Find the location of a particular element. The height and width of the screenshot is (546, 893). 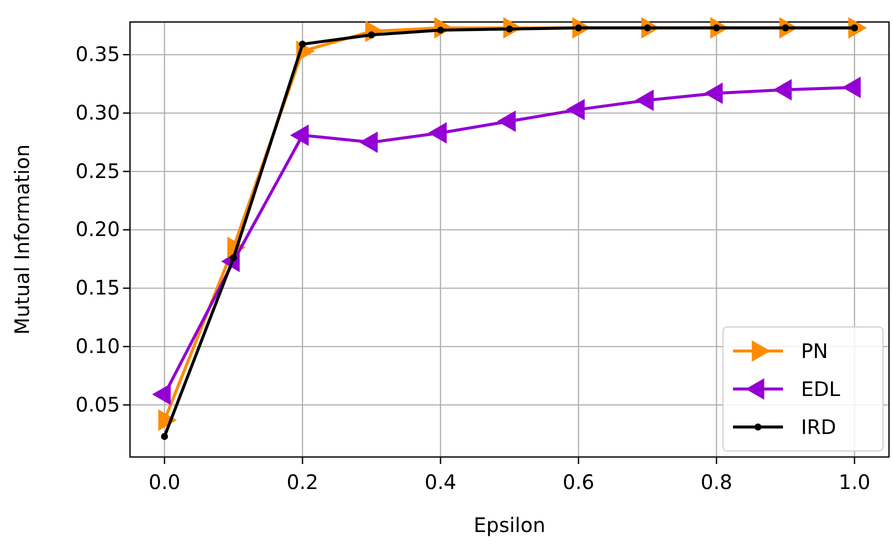

legend-label: IRD is located at coordinates (818, 427).